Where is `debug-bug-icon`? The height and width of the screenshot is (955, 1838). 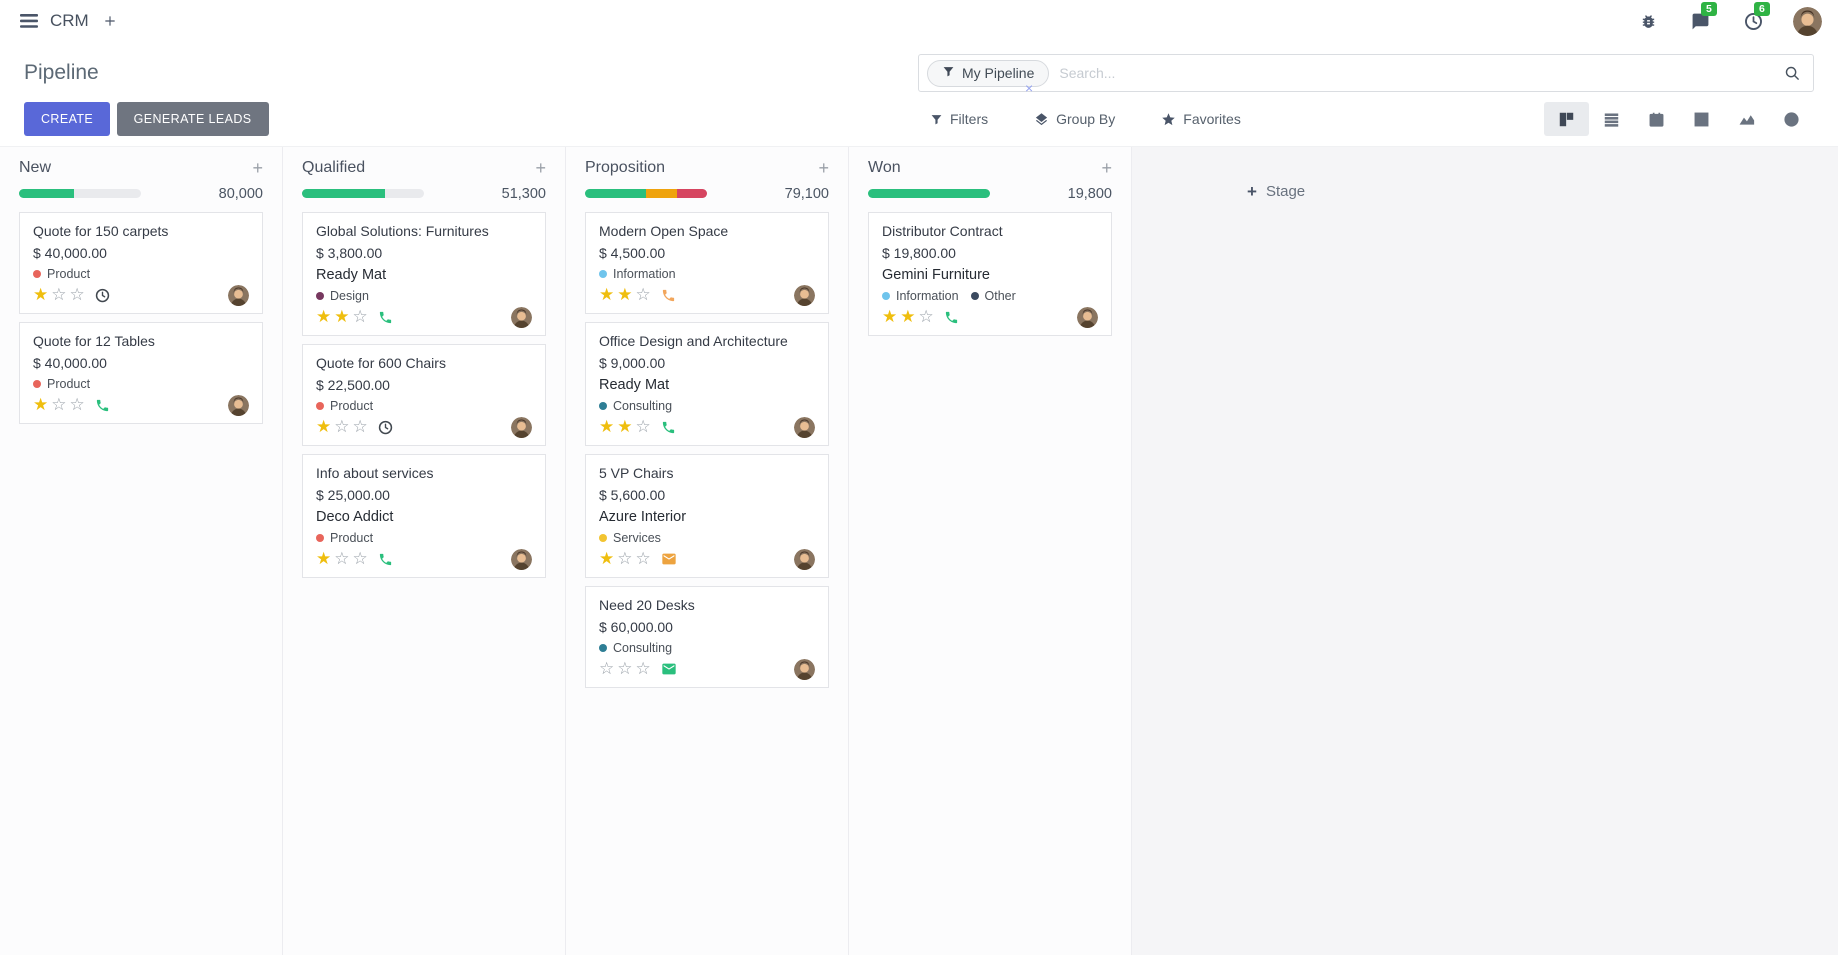 debug-bug-icon is located at coordinates (1648, 21).